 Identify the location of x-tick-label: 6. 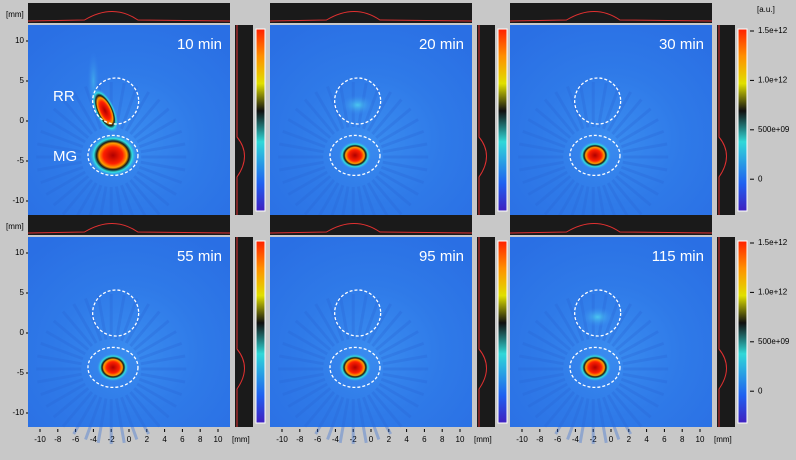
(664, 439).